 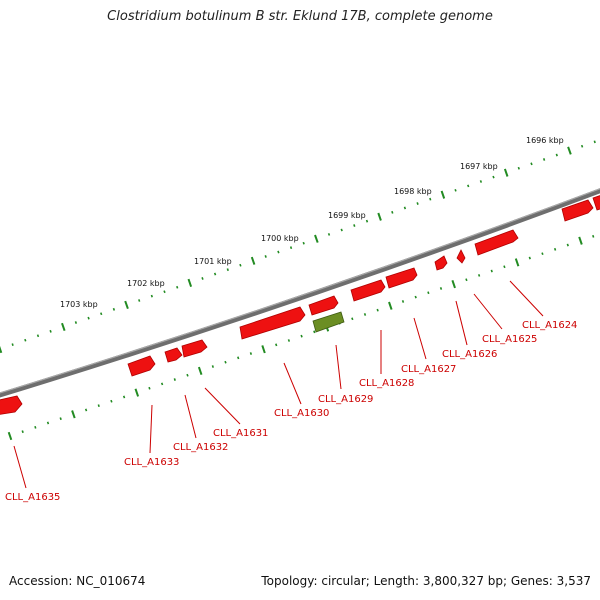 What do you see at coordinates (545, 140) in the screenshot?
I see `kbp-label: 1696 kbp` at bounding box center [545, 140].